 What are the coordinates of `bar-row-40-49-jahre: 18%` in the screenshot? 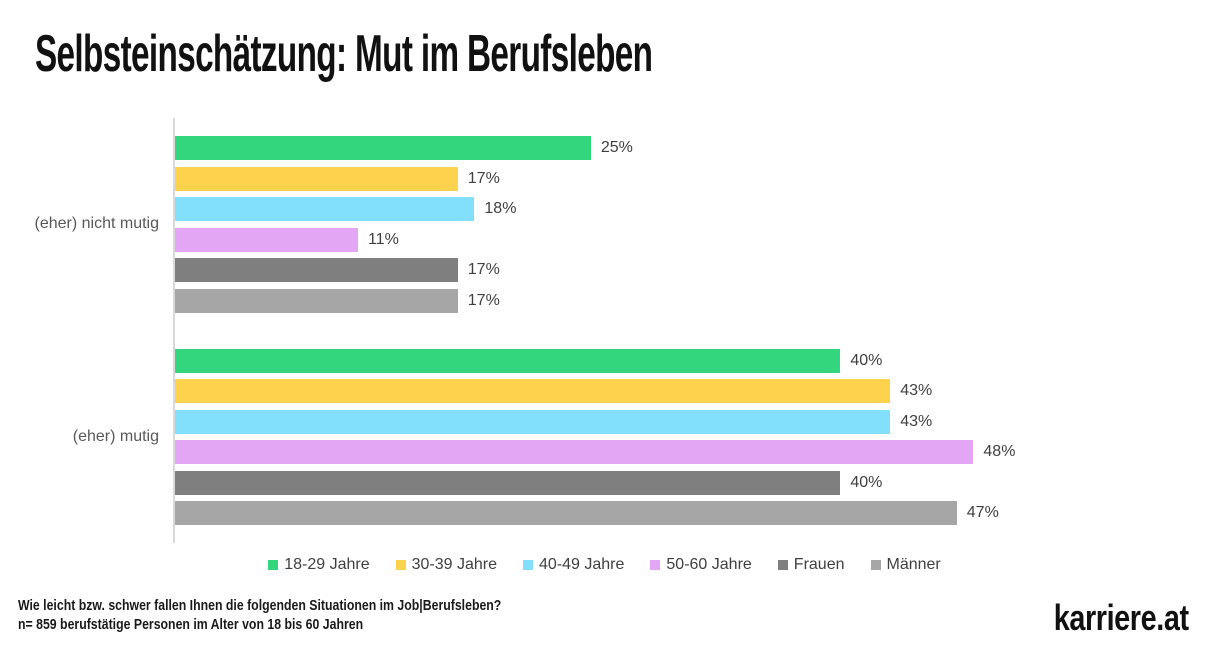 It's located at (674, 209).